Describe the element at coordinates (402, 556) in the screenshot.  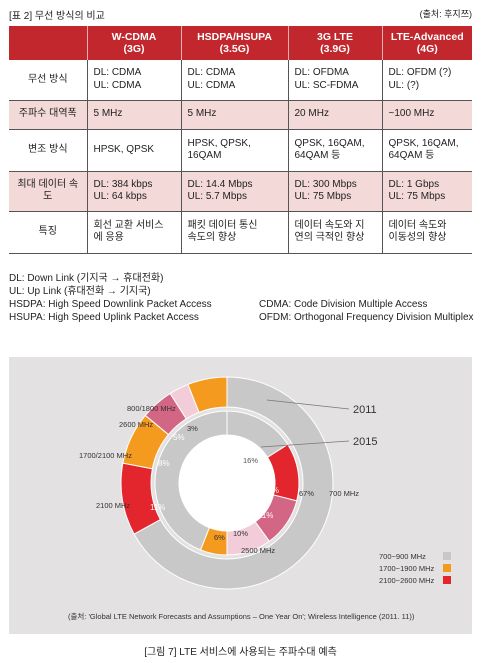
I see `legend-label: 700~900 MHz` at that location.